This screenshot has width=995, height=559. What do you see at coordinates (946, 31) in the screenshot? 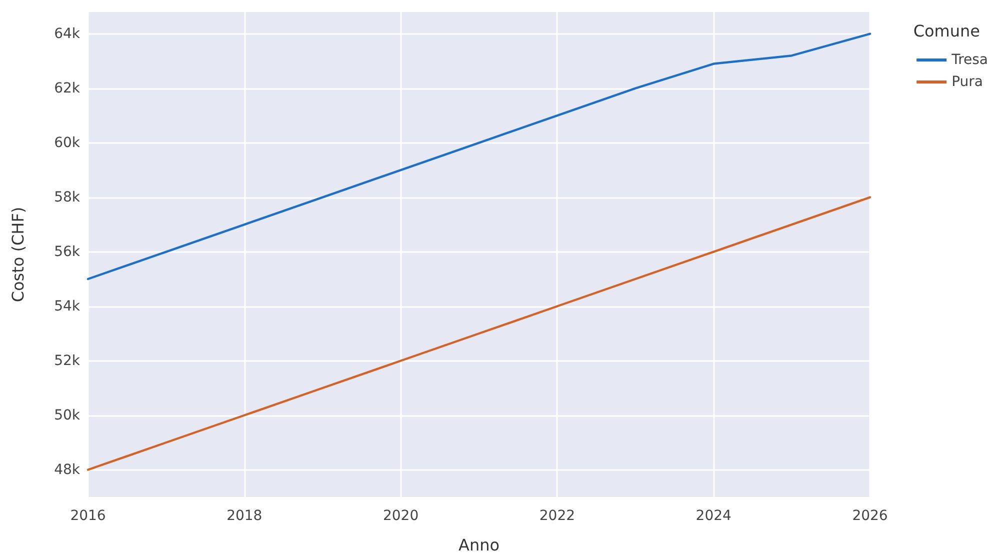
I see `legend-title: Comune` at bounding box center [946, 31].